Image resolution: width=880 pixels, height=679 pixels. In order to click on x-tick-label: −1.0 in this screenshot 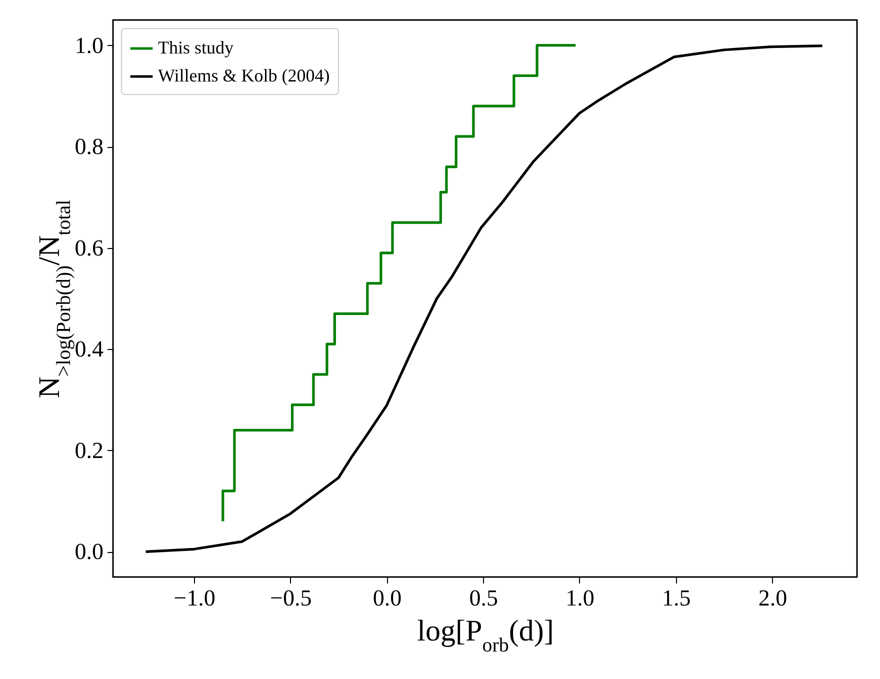, I will do `click(195, 598)`.